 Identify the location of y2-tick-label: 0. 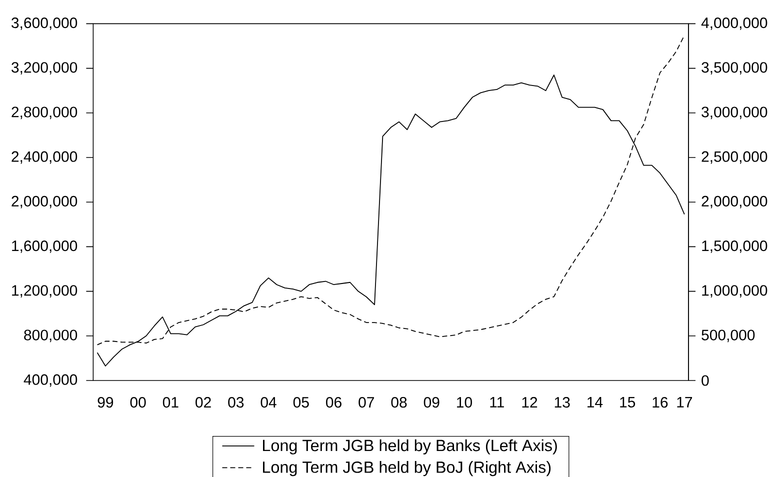
(705, 380).